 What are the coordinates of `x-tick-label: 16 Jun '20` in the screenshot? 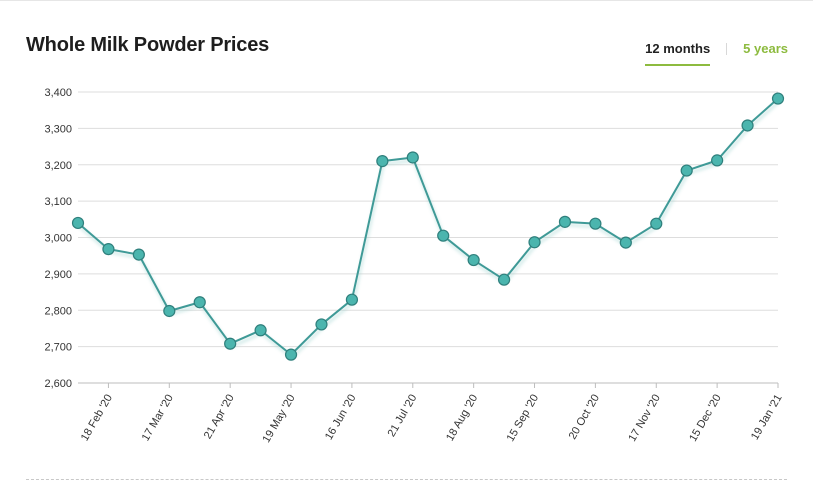 It's located at (341, 418).